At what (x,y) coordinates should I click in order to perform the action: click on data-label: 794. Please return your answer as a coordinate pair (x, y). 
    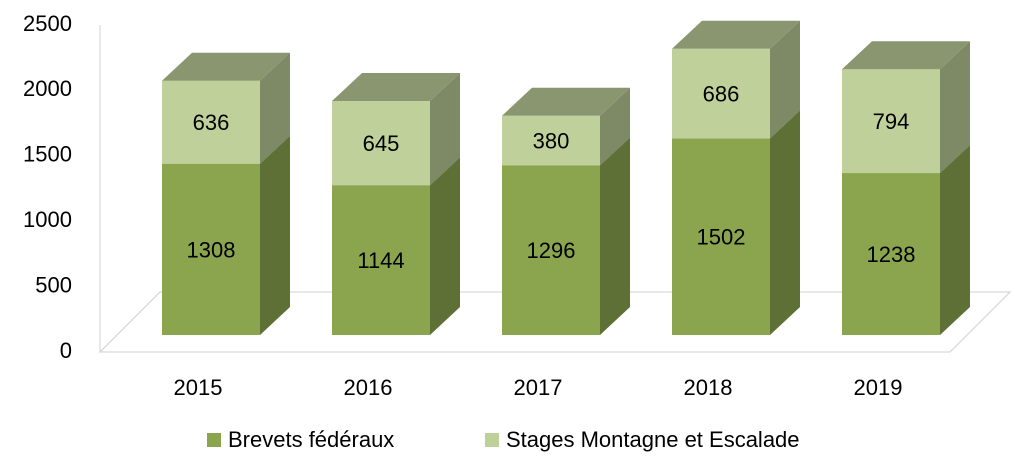
    Looking at the image, I should click on (891, 121).